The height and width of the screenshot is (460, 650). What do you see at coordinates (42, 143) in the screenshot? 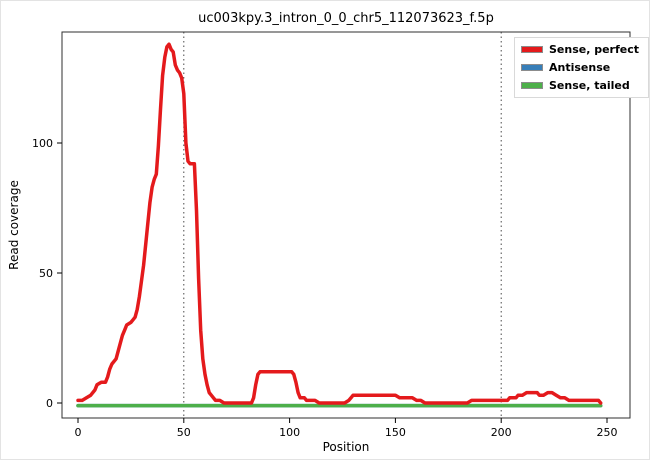
I see `y-tick-label: 100` at bounding box center [42, 143].